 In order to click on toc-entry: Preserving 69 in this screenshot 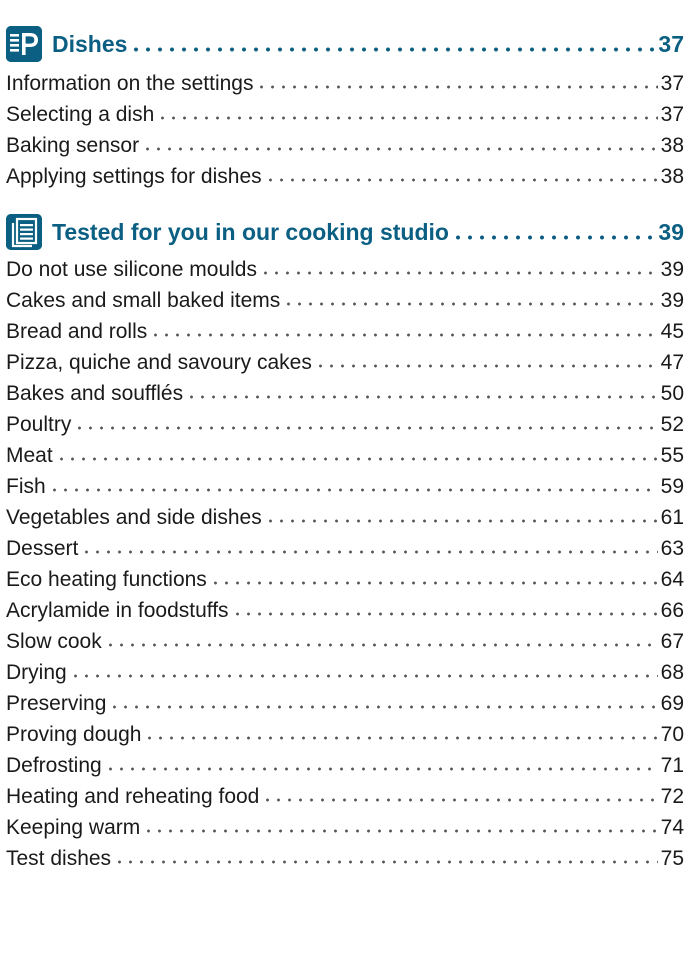, I will do `click(345, 703)`.